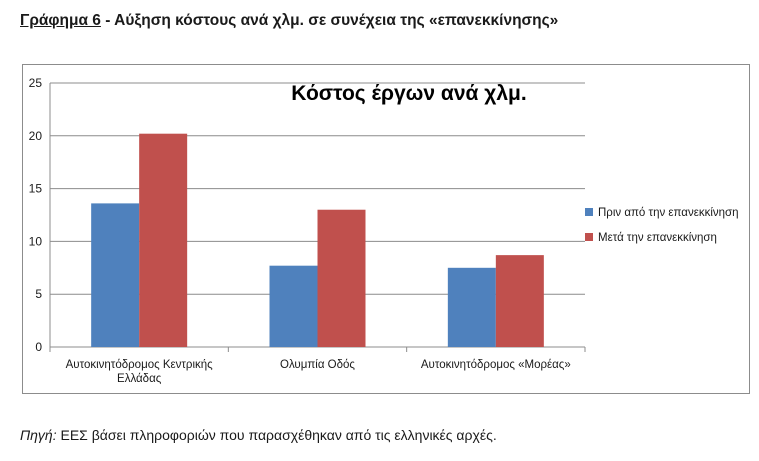 The image size is (759, 461). What do you see at coordinates (60, 20) in the screenshot?
I see `figure-number: Γράφημα 6` at bounding box center [60, 20].